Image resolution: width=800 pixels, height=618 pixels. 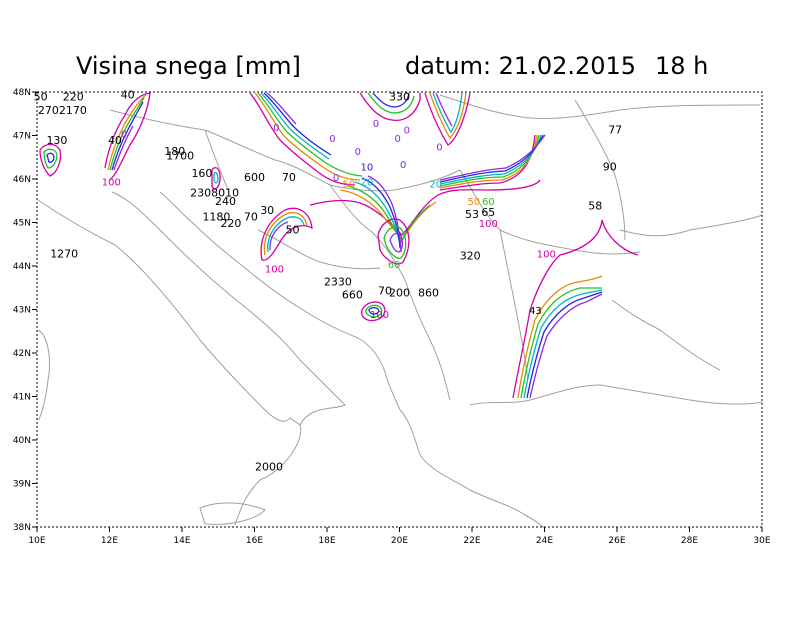 What do you see at coordinates (470, 255) in the screenshot?
I see `station-value: 320` at bounding box center [470, 255].